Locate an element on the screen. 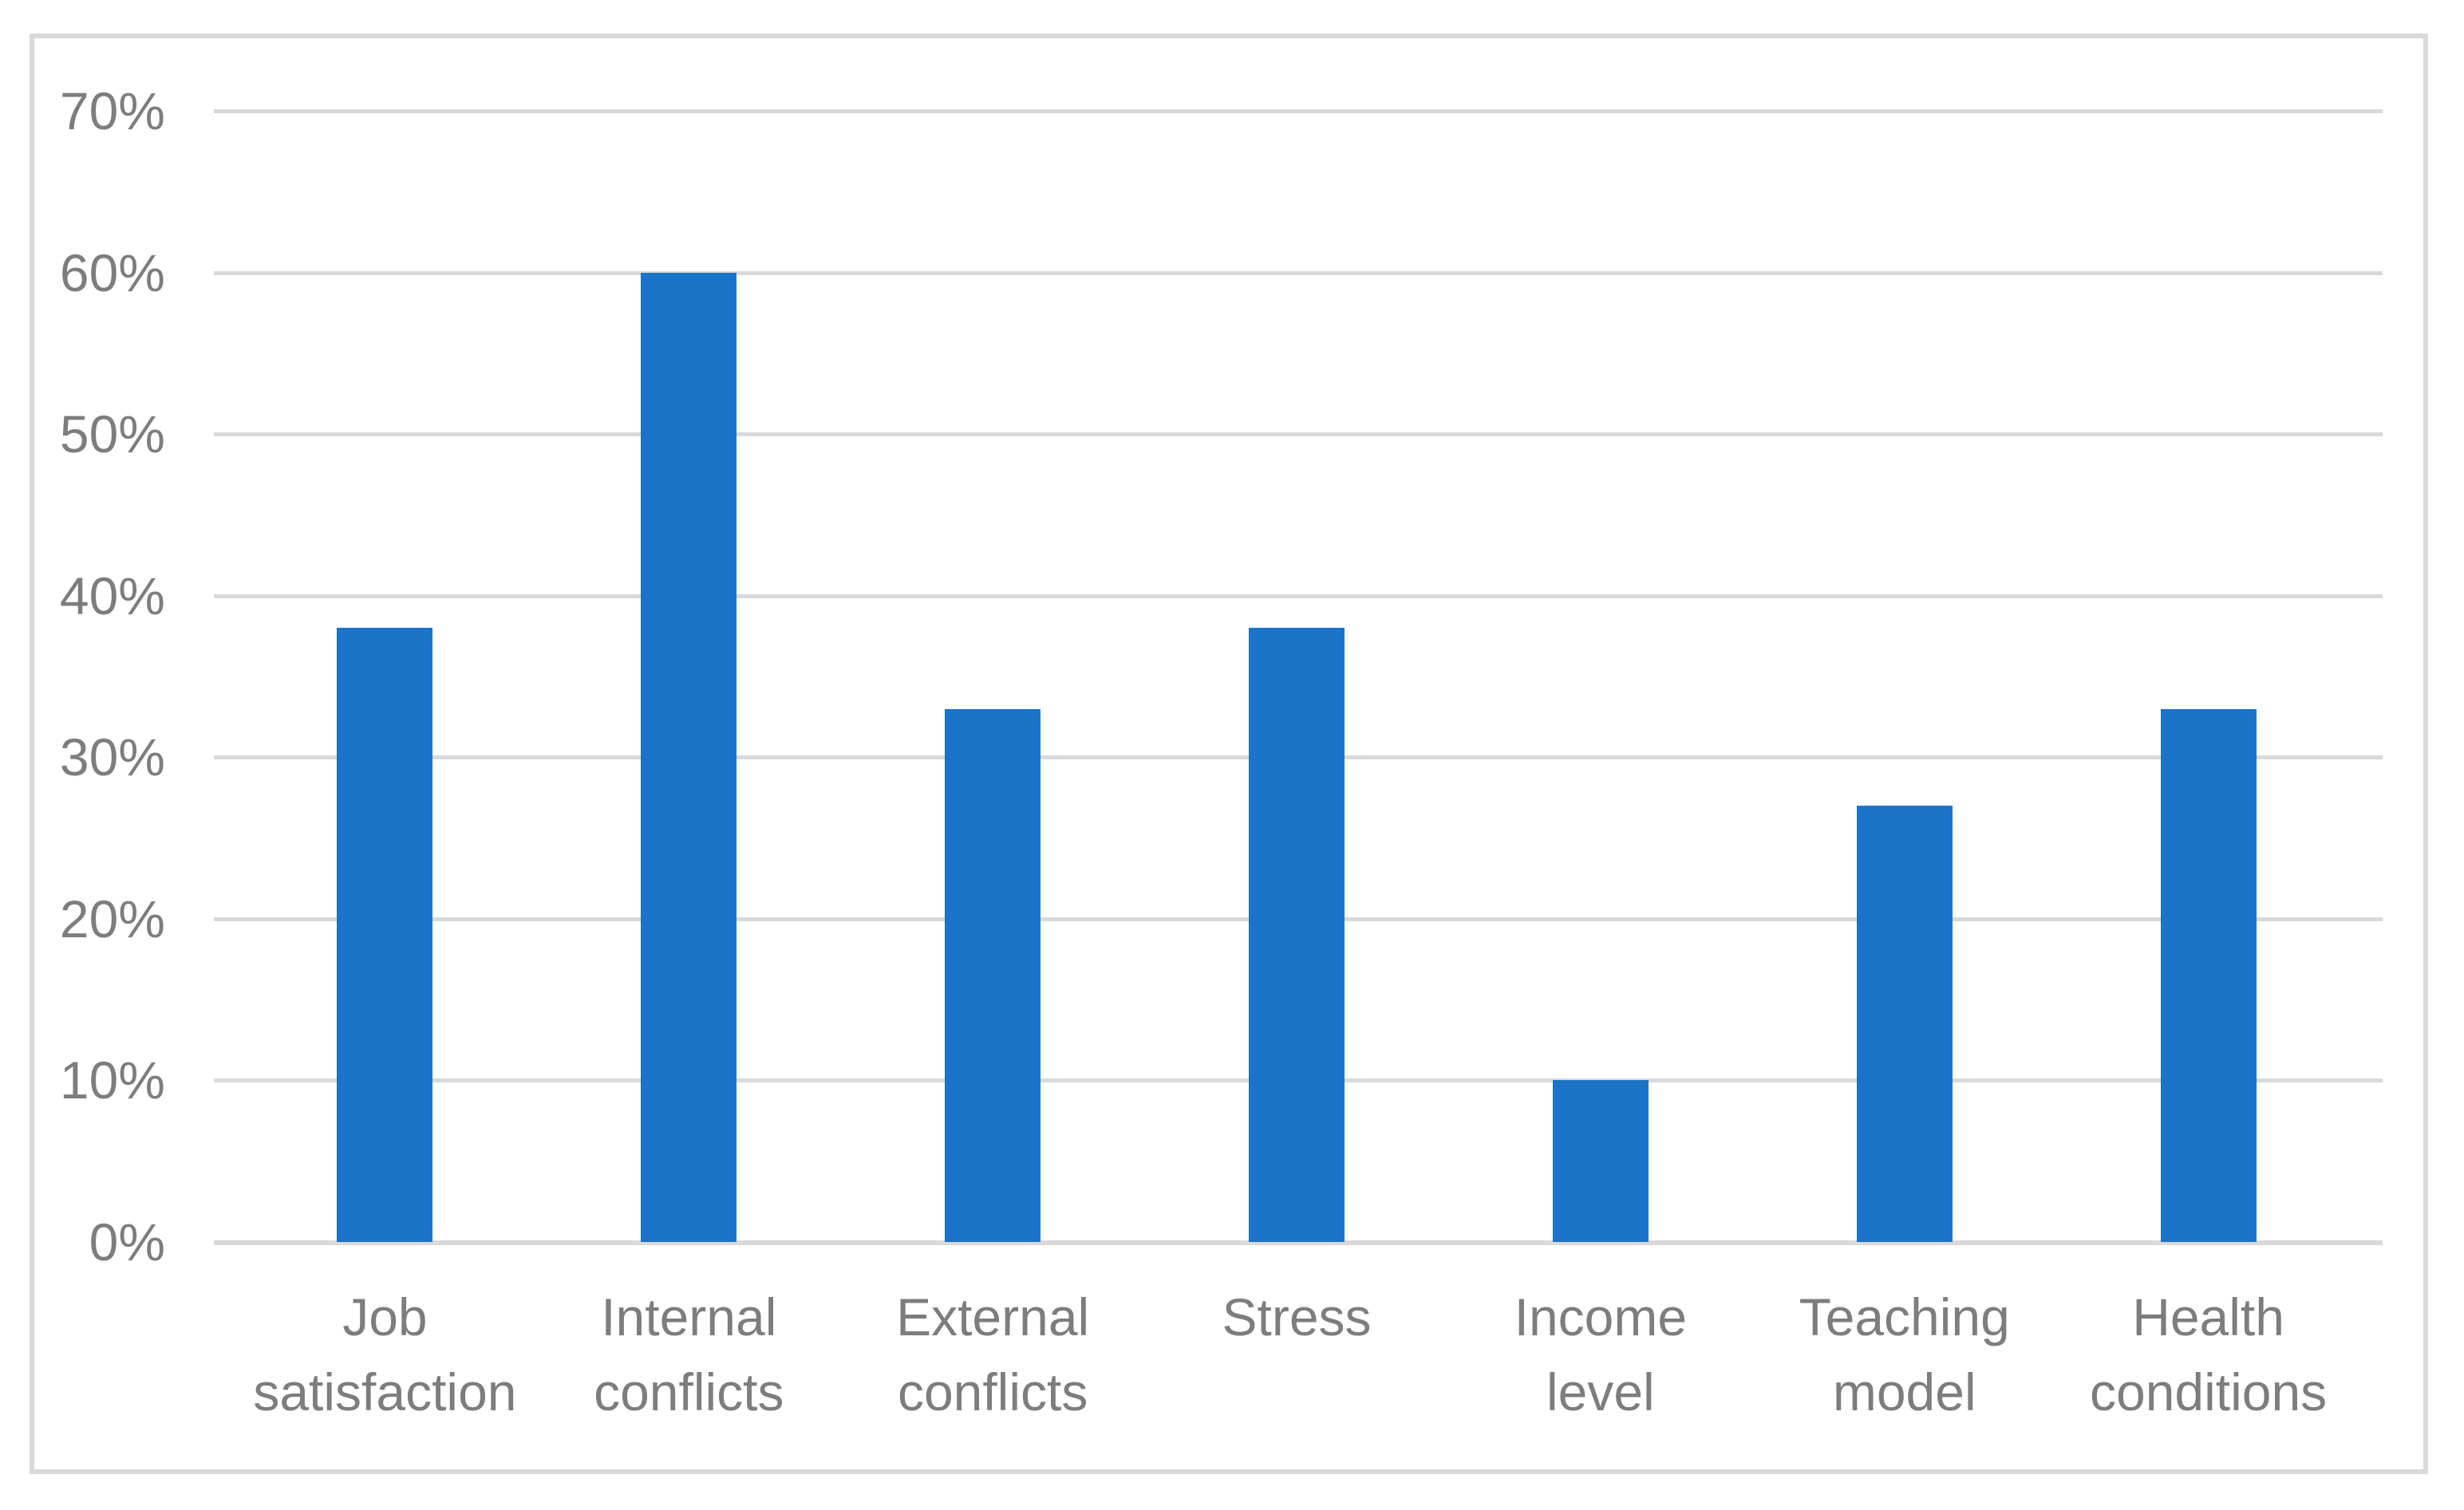  x-axis-baseline is located at coordinates (1298, 1242).